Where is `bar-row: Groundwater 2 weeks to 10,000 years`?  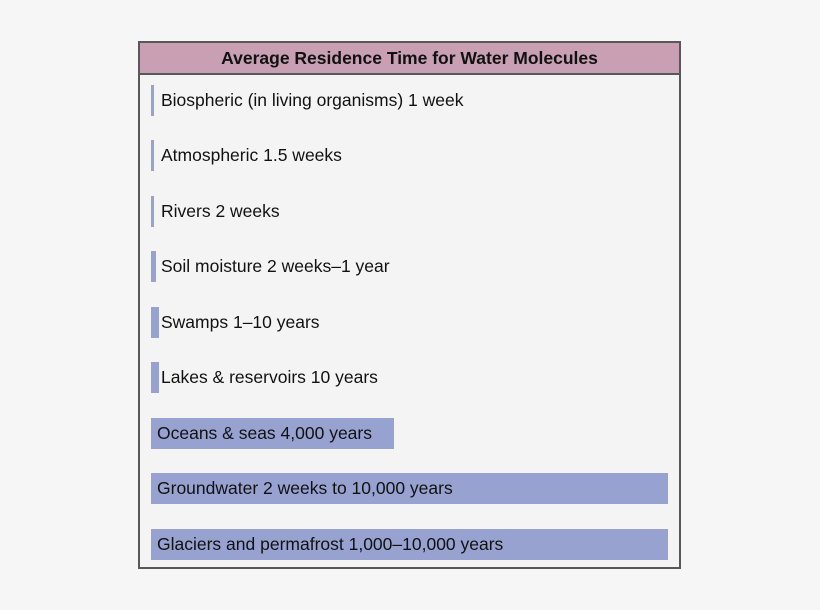
bar-row: Groundwater 2 weeks to 10,000 years is located at coordinates (411, 488).